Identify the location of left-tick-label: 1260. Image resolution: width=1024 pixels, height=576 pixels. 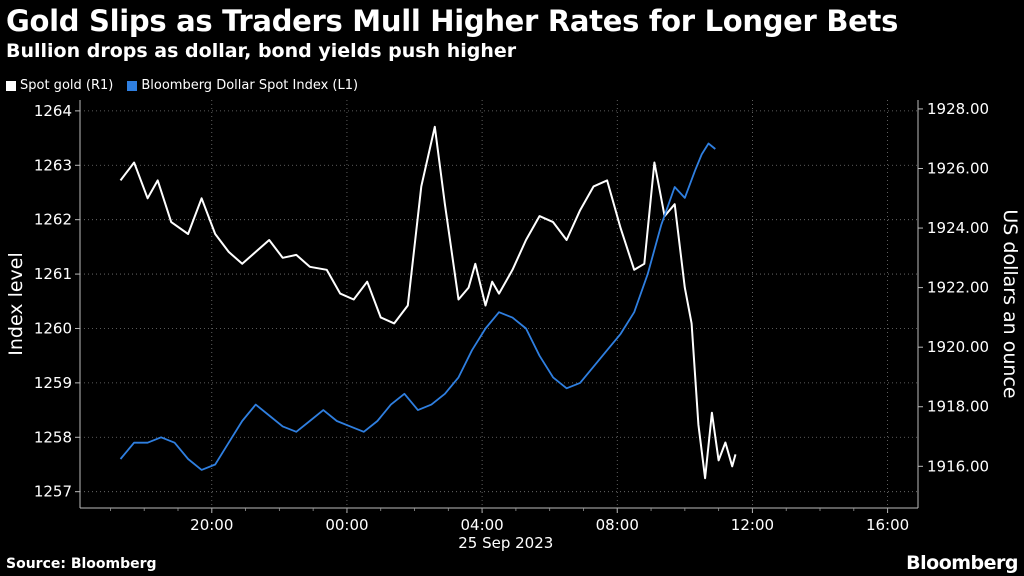
(53, 328).